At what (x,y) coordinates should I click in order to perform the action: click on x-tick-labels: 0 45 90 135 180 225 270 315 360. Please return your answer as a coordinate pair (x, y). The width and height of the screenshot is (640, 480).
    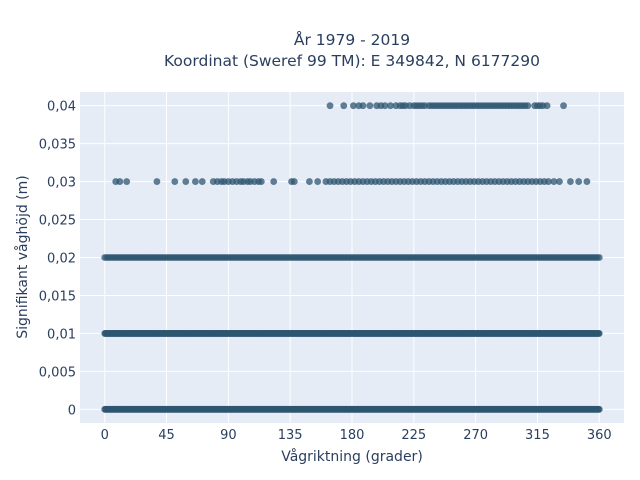
    Looking at the image, I should click on (356, 435).